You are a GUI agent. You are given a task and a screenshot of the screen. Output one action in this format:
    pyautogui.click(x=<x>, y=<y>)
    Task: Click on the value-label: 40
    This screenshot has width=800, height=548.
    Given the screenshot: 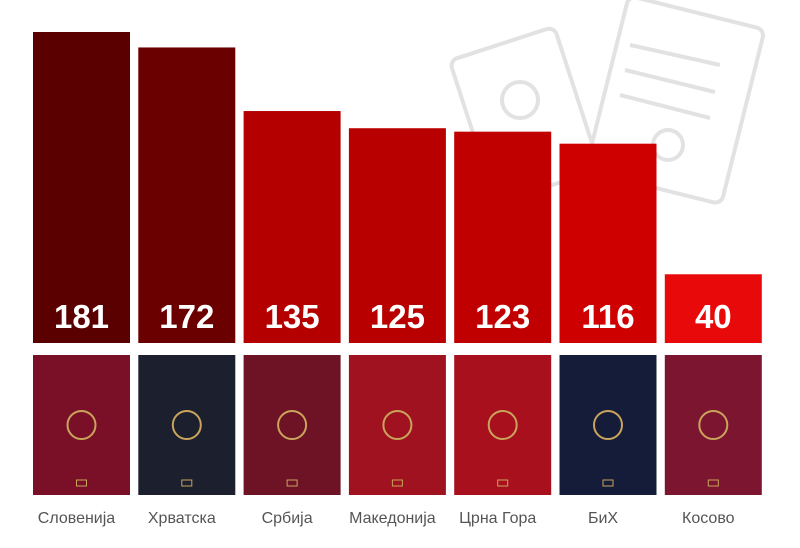 What is the action you would take?
    pyautogui.click(x=713, y=316)
    